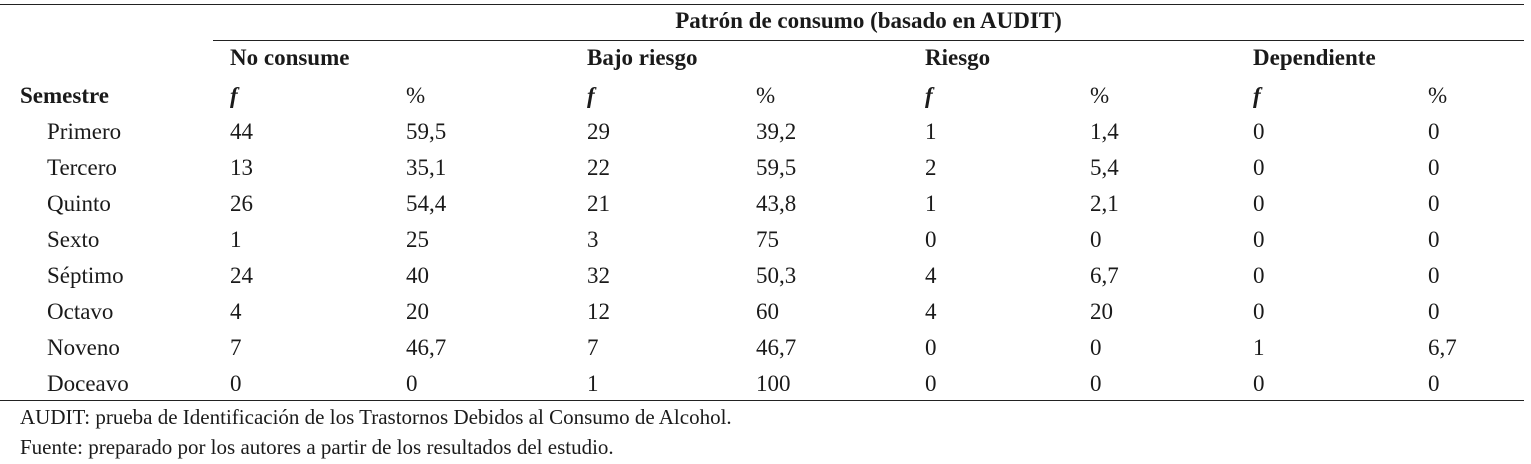 The image size is (1531, 464). Describe the element at coordinates (868, 20) in the screenshot. I see `spanner-header: Patrón de consumo (basado en AUDIT)` at that location.